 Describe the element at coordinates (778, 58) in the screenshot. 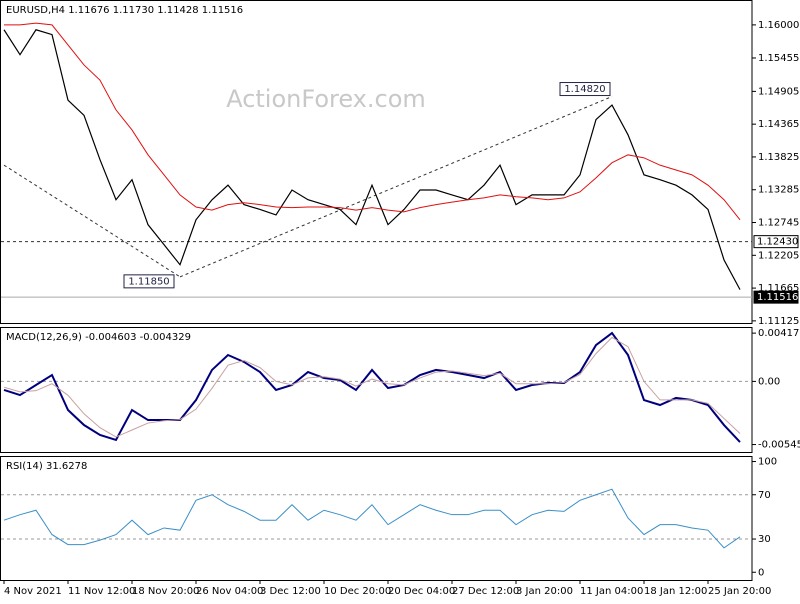

I see `y-tick-label: 1.15455` at that location.